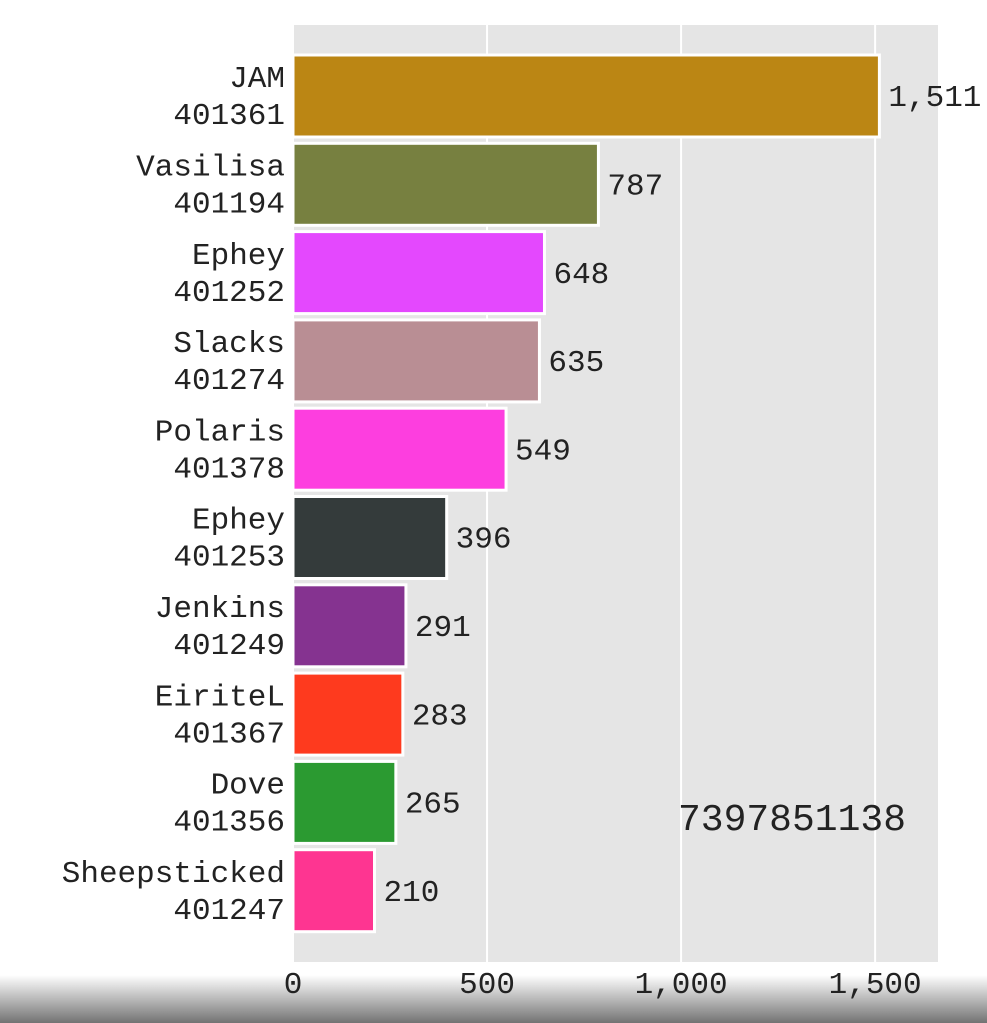 The image size is (987, 1023). What do you see at coordinates (229, 823) in the screenshot?
I see `y-tick-label: 401356` at bounding box center [229, 823].